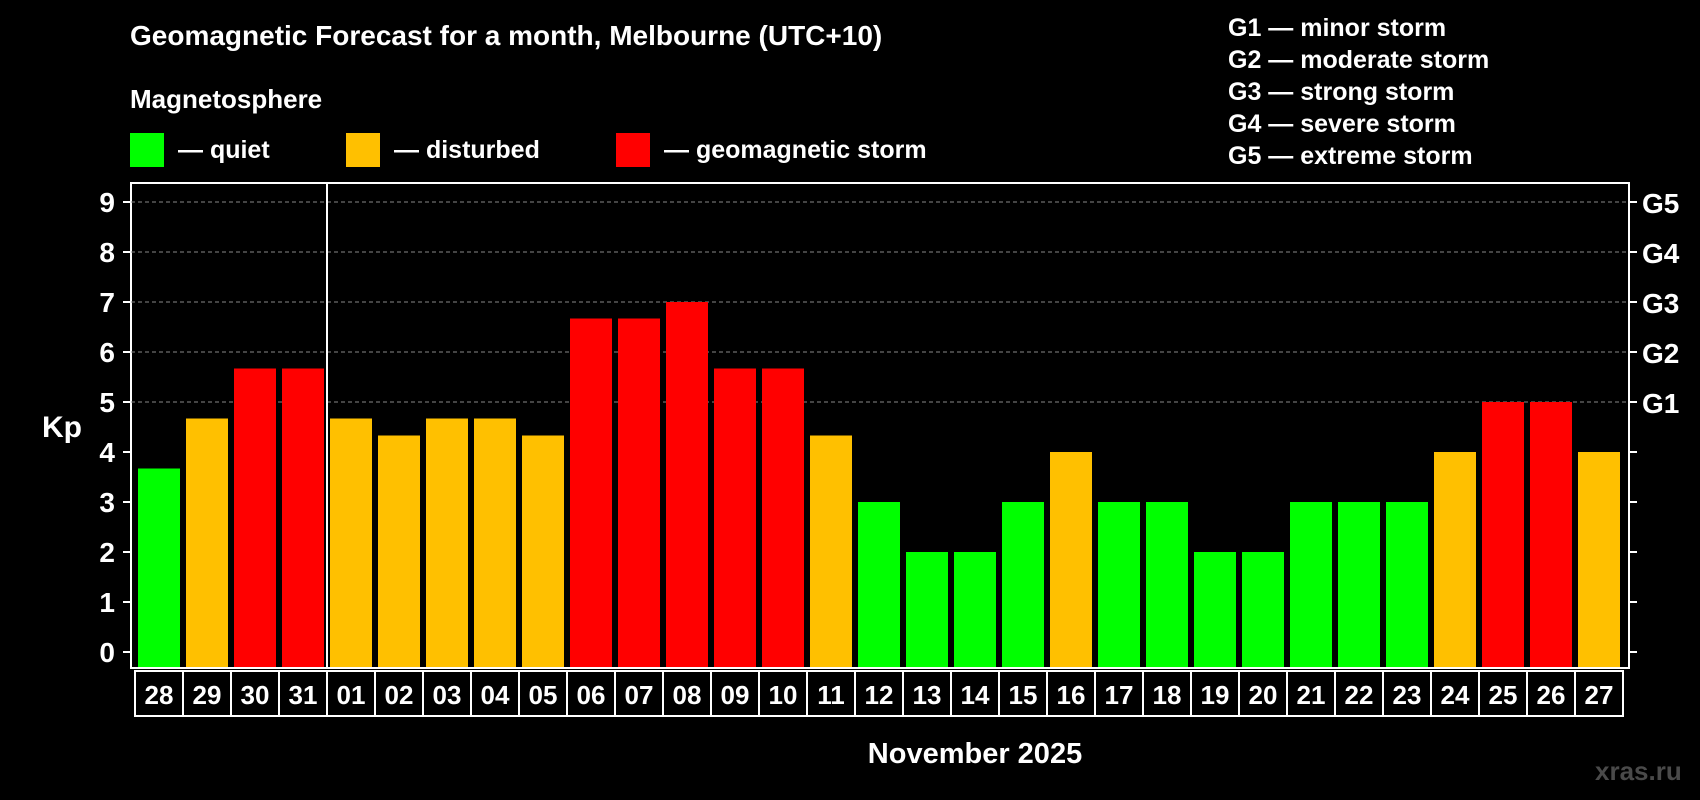  What do you see at coordinates (351, 695) in the screenshot?
I see `x-tick-label: 01` at bounding box center [351, 695].